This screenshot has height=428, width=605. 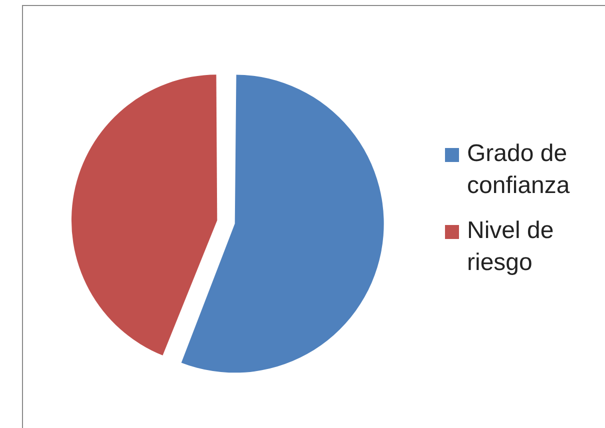 I want to click on legend-label: Grado de confianza, so click(x=519, y=170).